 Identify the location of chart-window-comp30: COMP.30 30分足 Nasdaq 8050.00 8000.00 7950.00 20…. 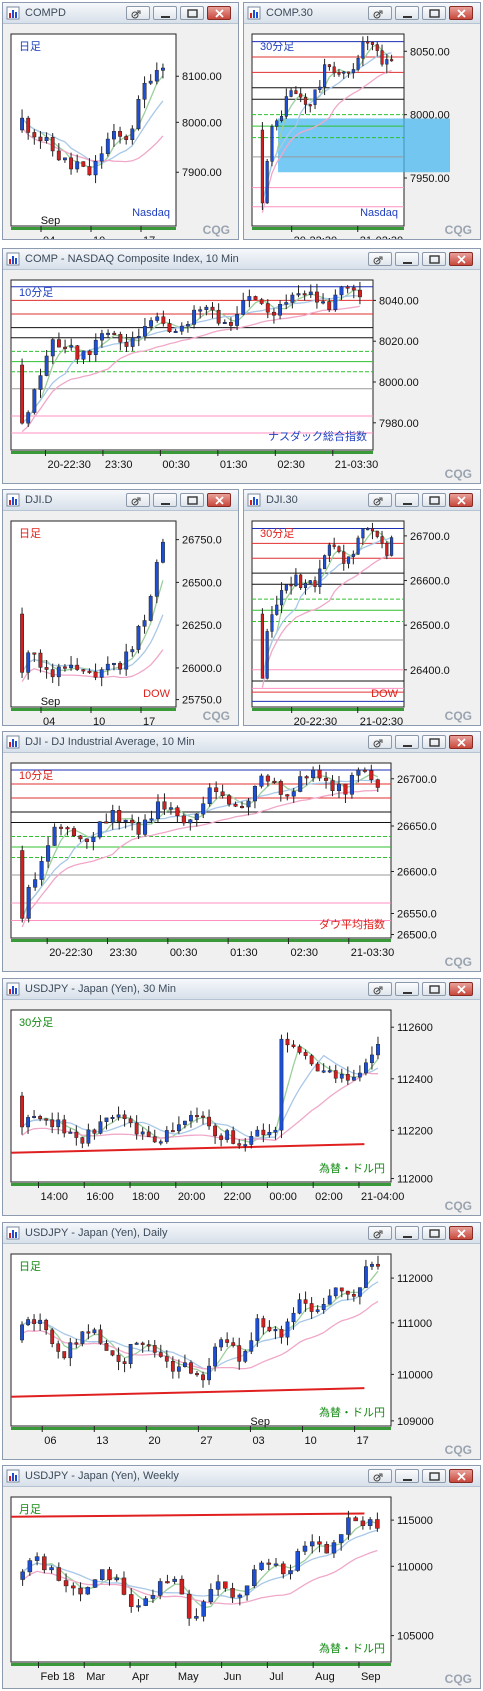
(362, 121).